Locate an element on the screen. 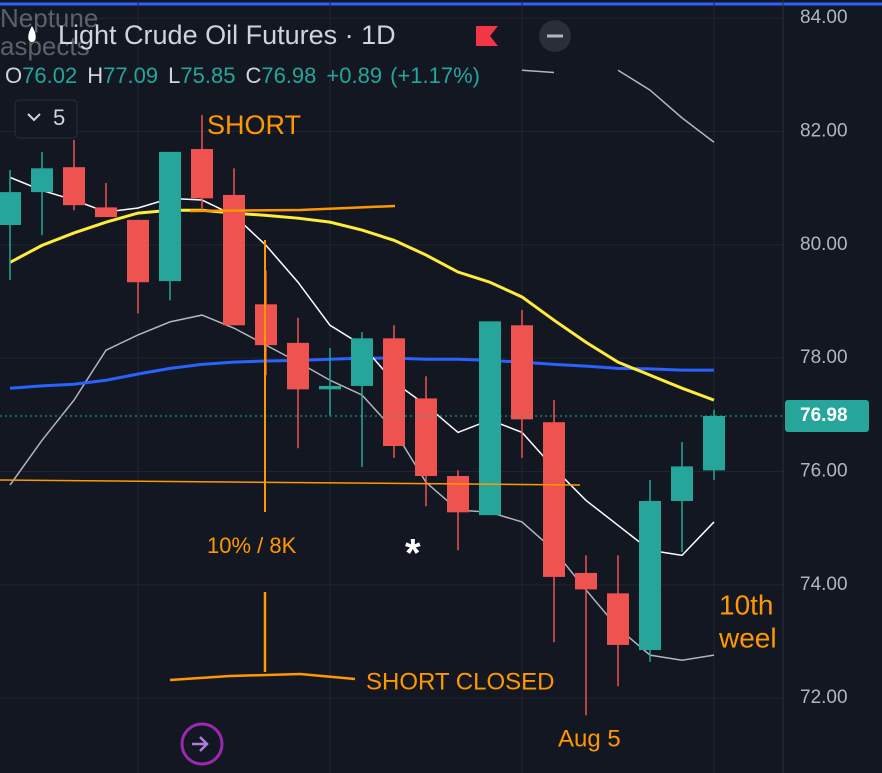 Image resolution: width=882 pixels, height=773 pixels. replay-button is located at coordinates (202, 744).